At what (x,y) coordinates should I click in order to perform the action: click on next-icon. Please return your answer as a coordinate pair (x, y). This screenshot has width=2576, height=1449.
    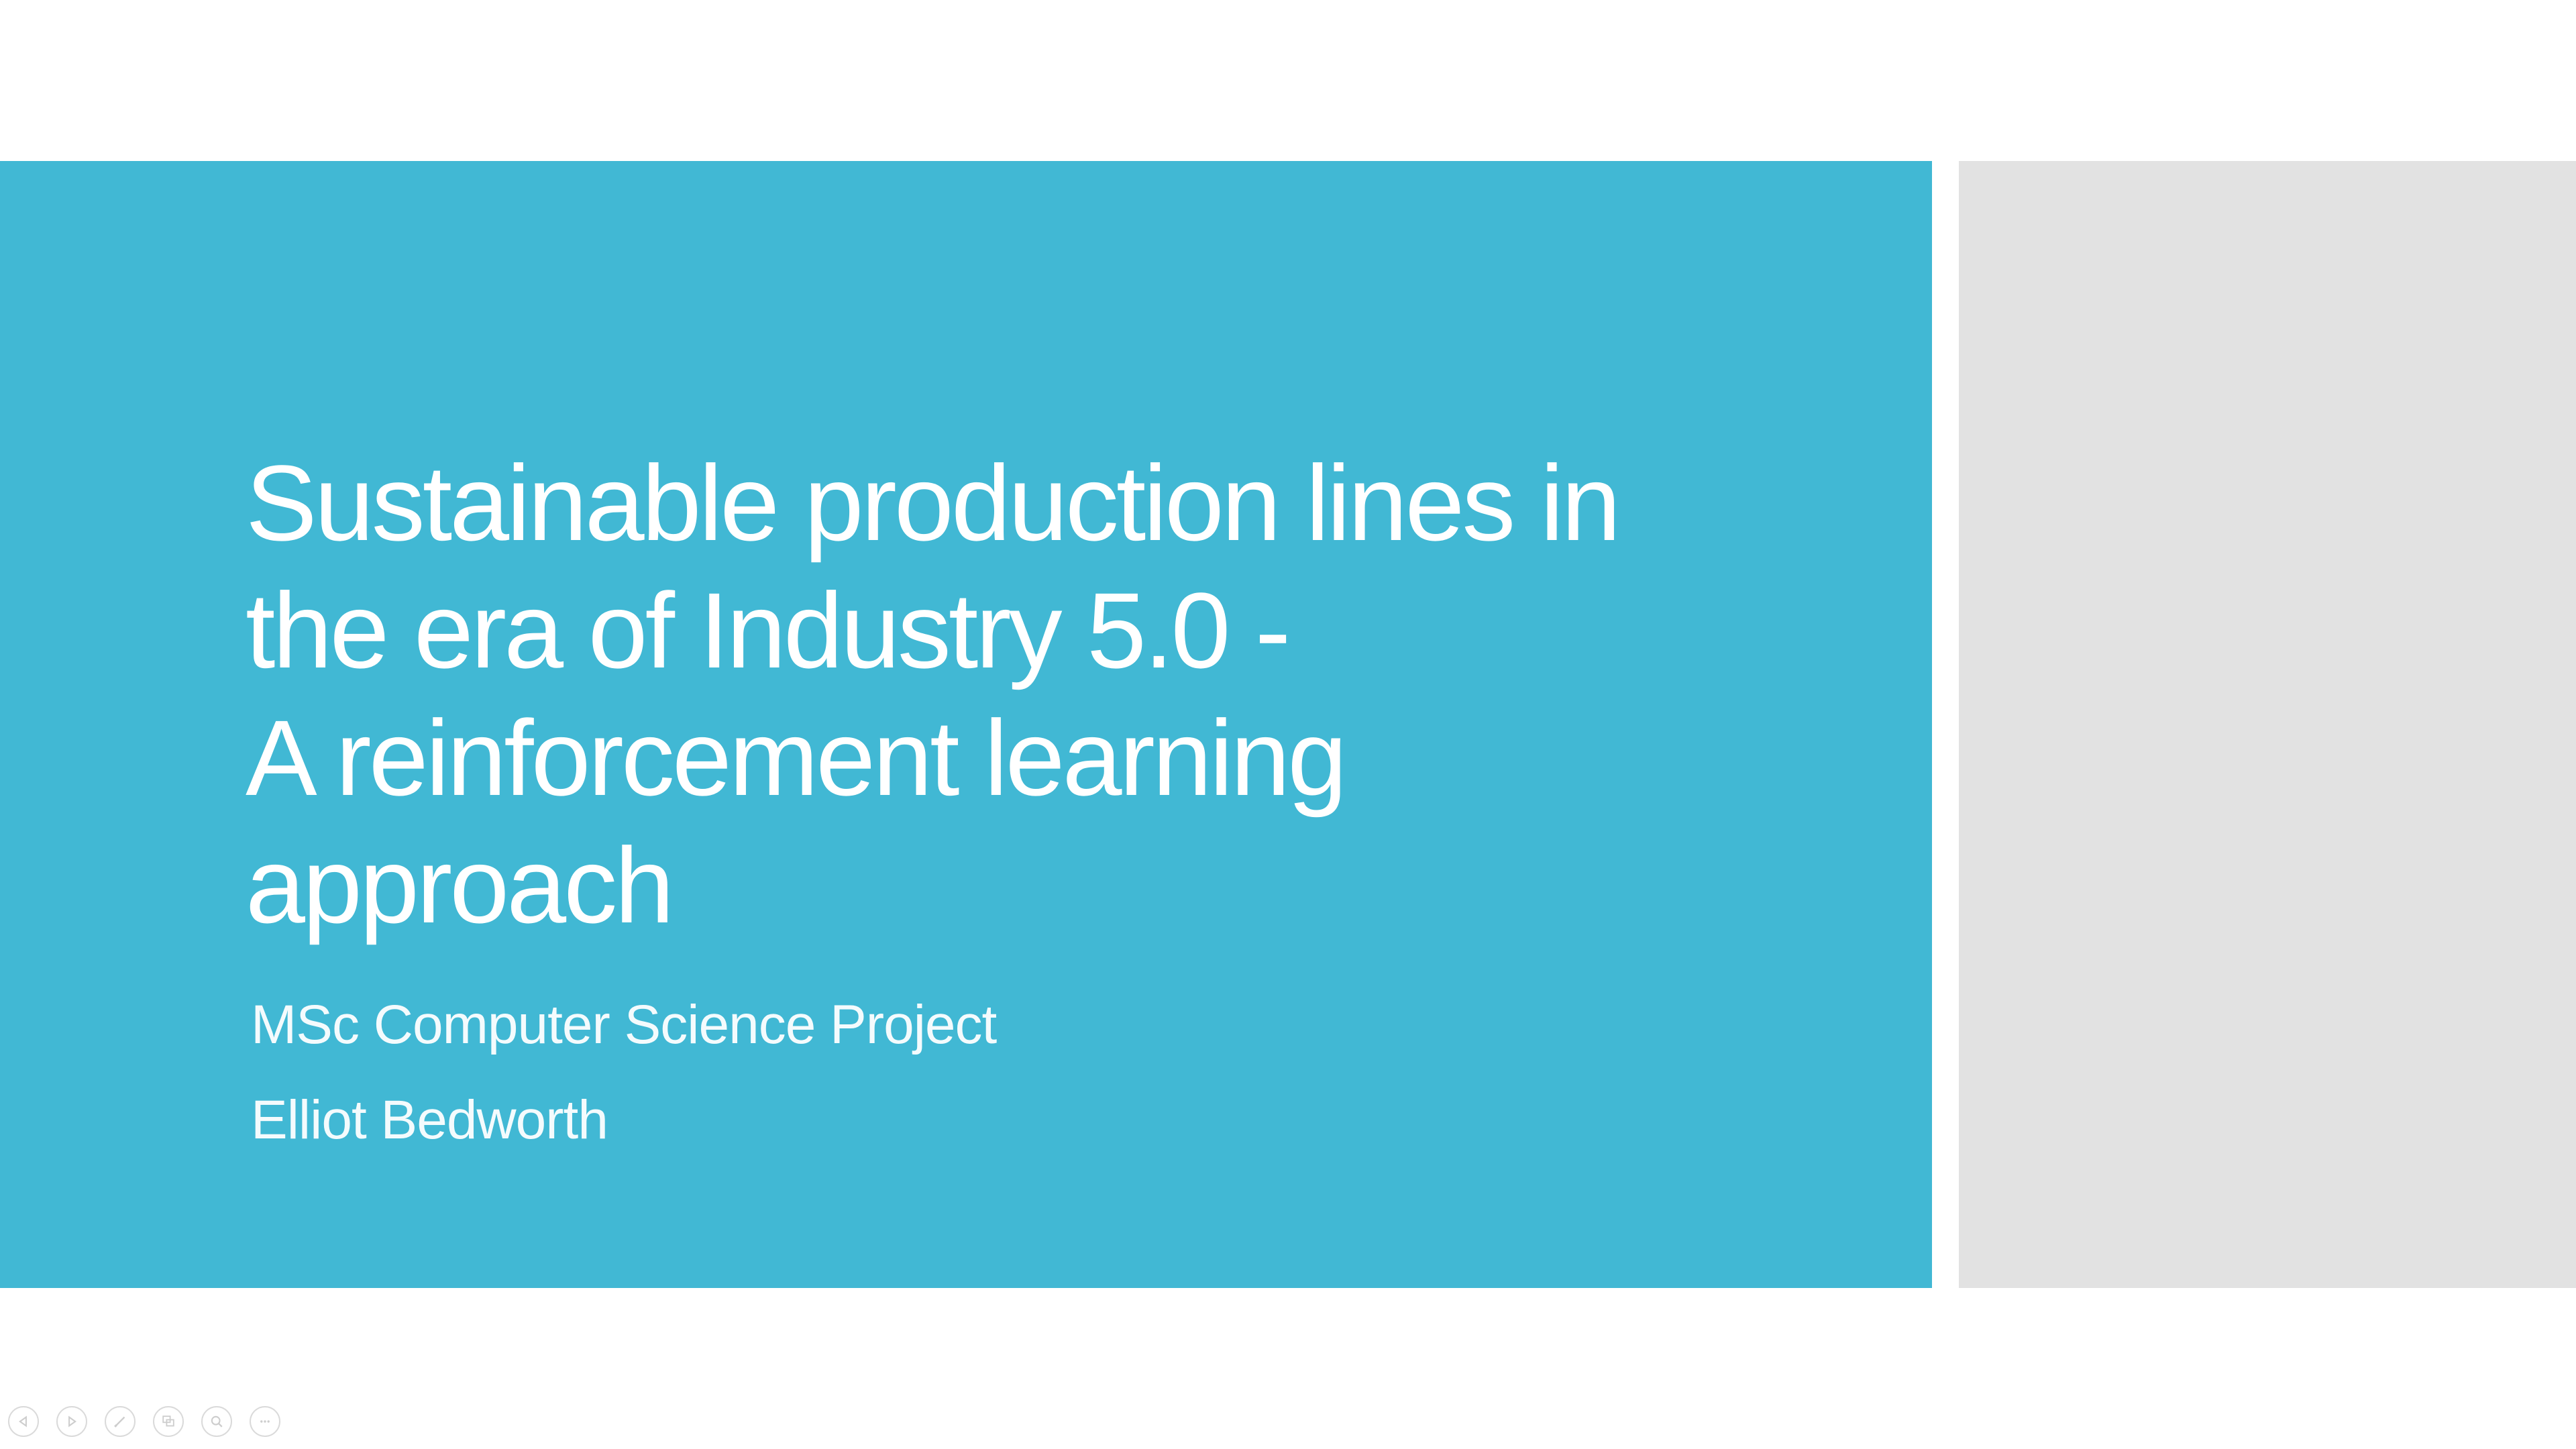
    Looking at the image, I should click on (72, 1421).